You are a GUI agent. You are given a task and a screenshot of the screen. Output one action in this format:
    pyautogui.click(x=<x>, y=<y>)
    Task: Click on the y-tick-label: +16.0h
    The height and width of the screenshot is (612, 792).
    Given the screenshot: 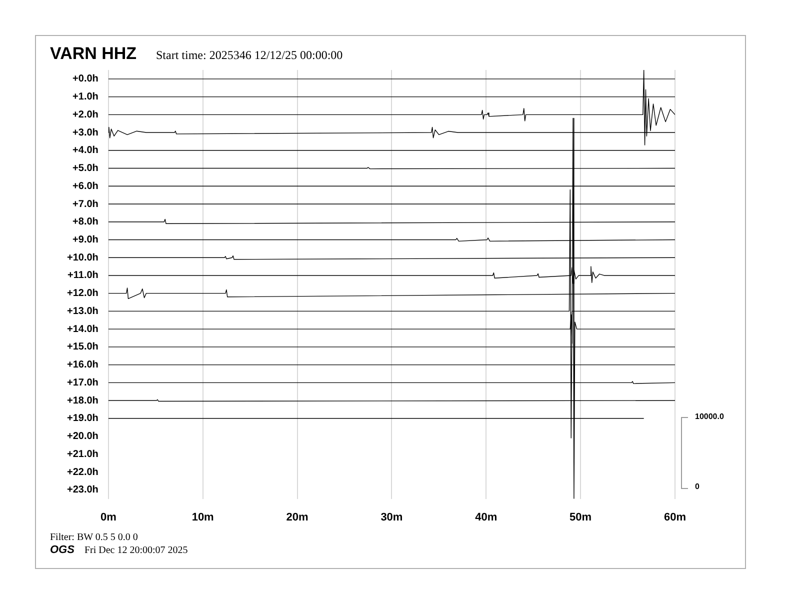 What is the action you would take?
    pyautogui.click(x=82, y=365)
    